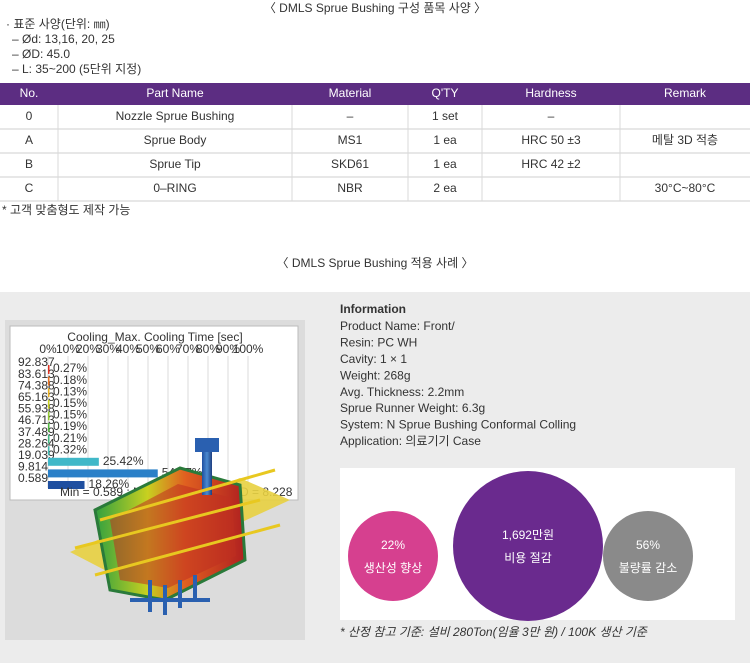 Image resolution: width=750 pixels, height=663 pixels. Describe the element at coordinates (33, 478) in the screenshot. I see `y-tick-label: 0.589` at that location.